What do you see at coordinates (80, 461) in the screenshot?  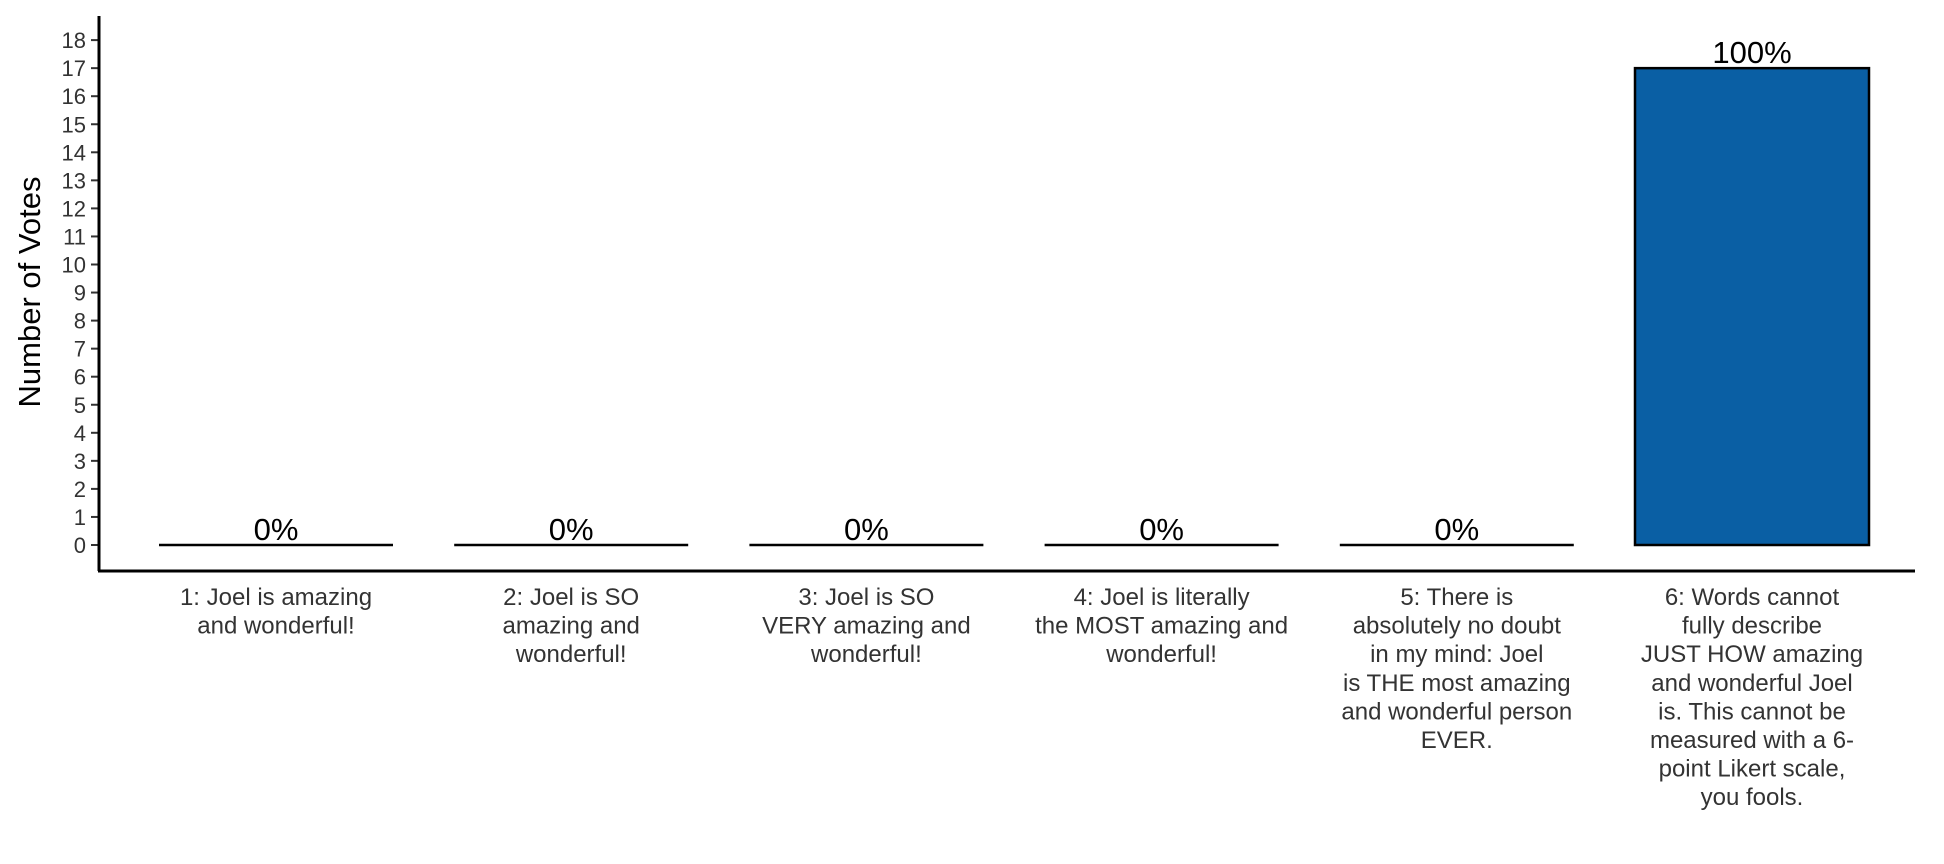 I see `y-tick-label: 3` at bounding box center [80, 461].